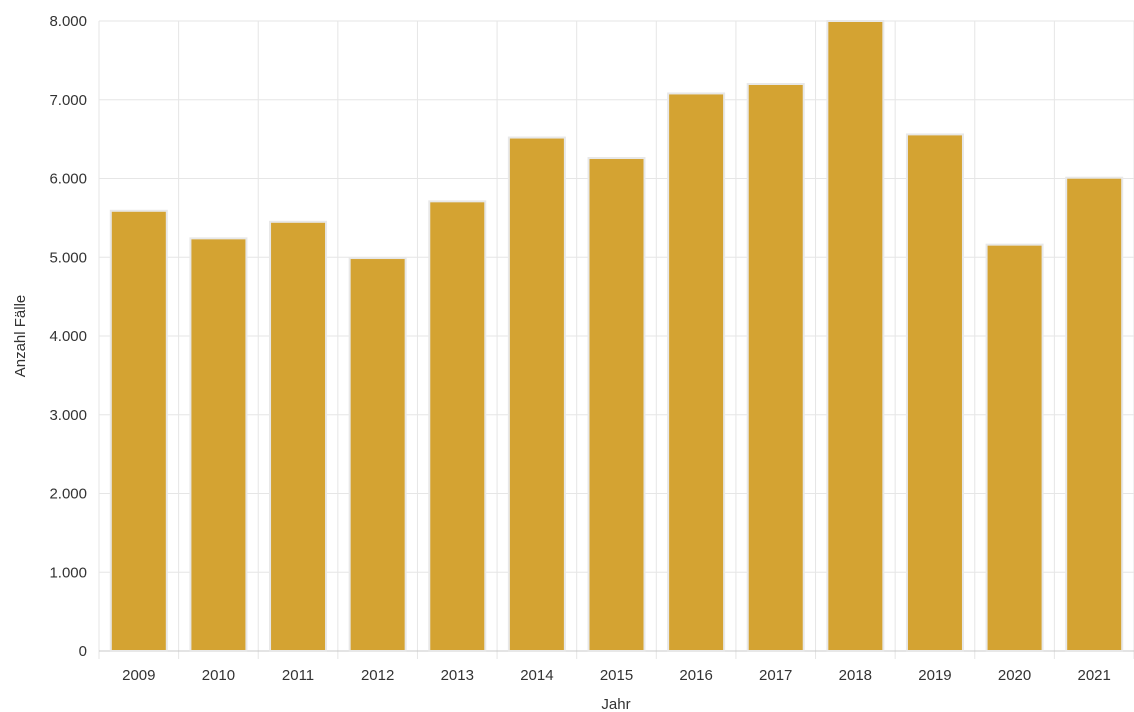 This screenshot has height=712, width=1134. What do you see at coordinates (775, 367) in the screenshot?
I see `bar-2017` at bounding box center [775, 367].